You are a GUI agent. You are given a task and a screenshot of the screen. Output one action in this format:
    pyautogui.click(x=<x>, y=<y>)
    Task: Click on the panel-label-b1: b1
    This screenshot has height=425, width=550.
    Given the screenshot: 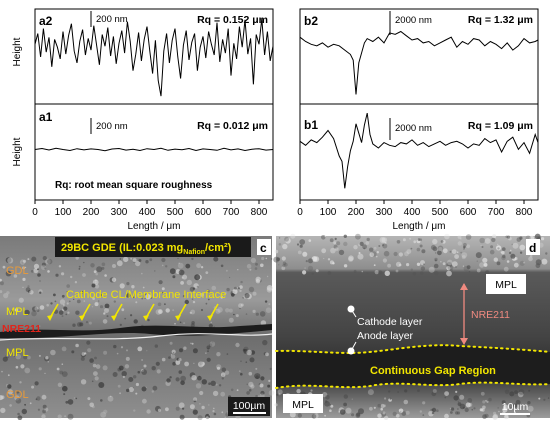 What is the action you would take?
    pyautogui.click(x=311, y=125)
    